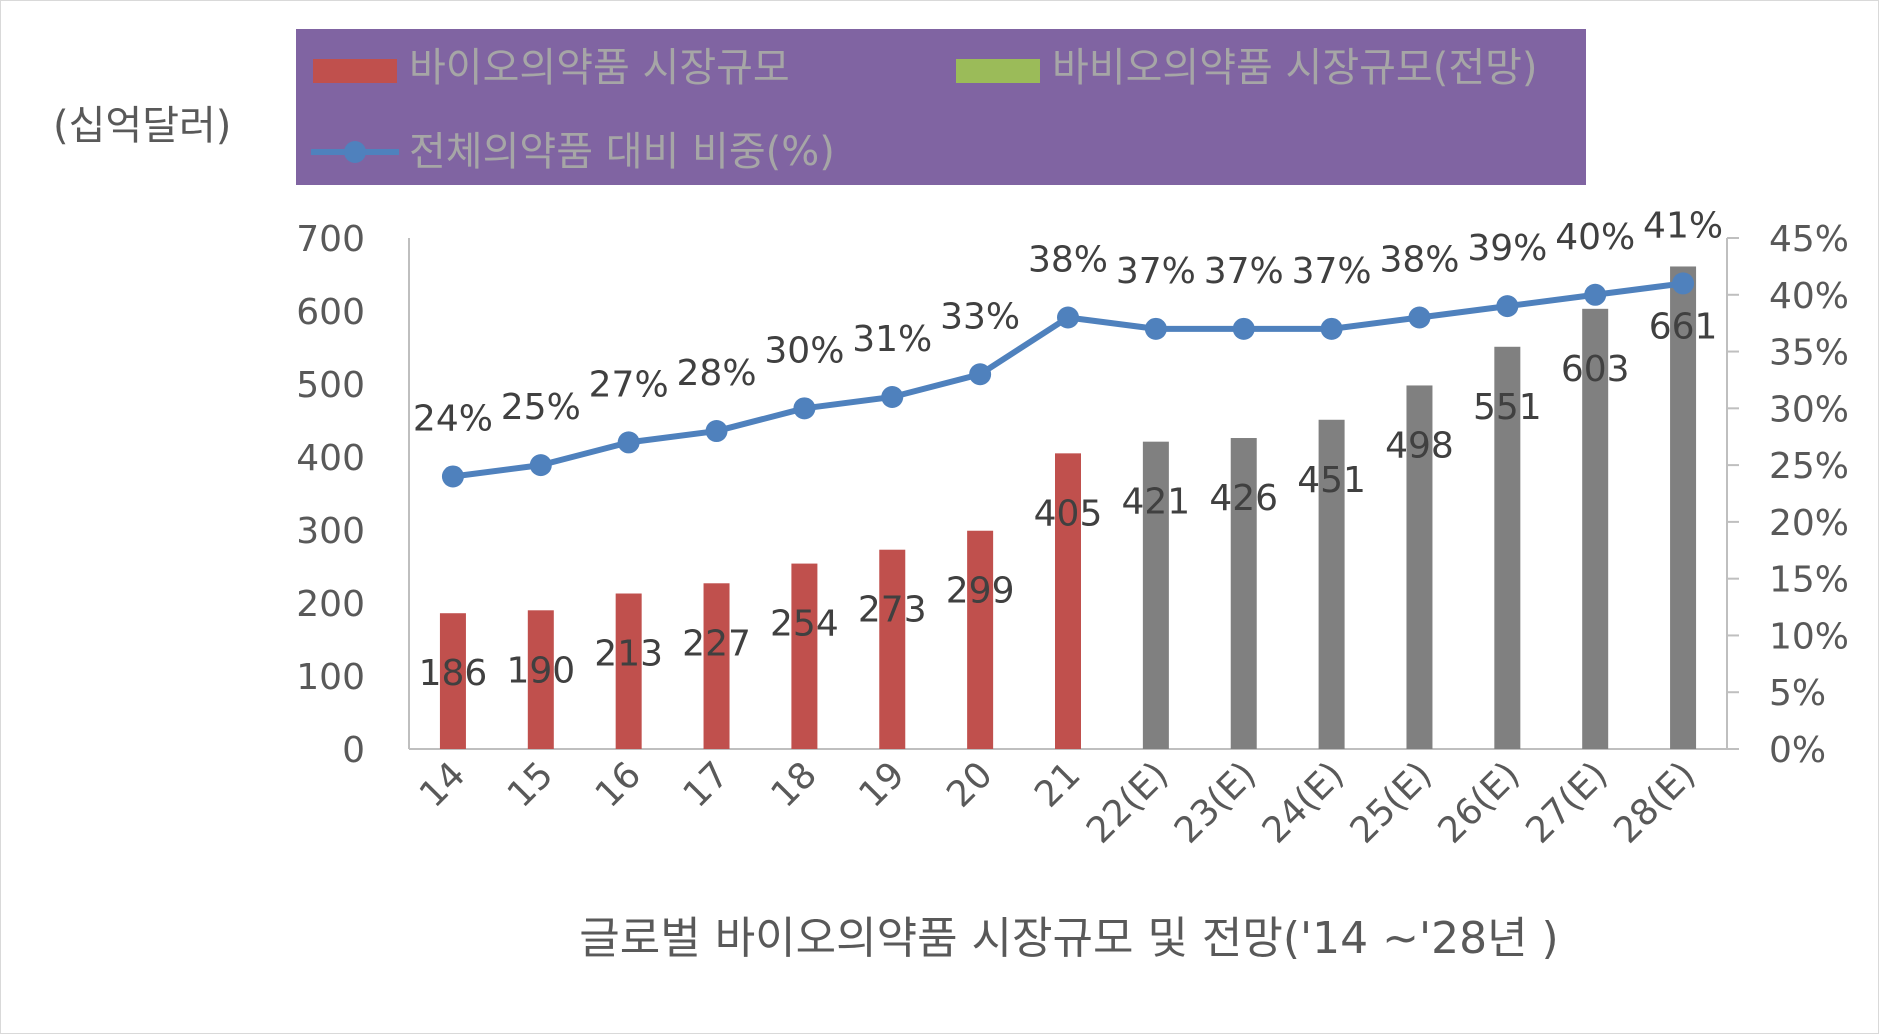 The image size is (1879, 1035). Describe the element at coordinates (1797, 750) in the screenshot. I see `y2-tick-label: 0%` at that location.